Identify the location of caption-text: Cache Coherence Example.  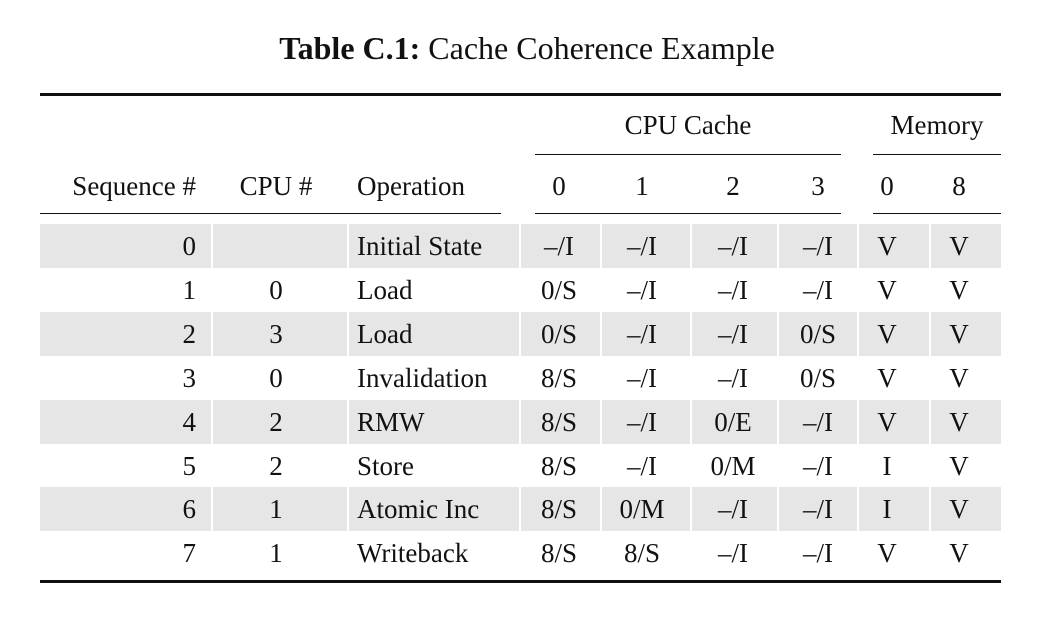
(601, 48).